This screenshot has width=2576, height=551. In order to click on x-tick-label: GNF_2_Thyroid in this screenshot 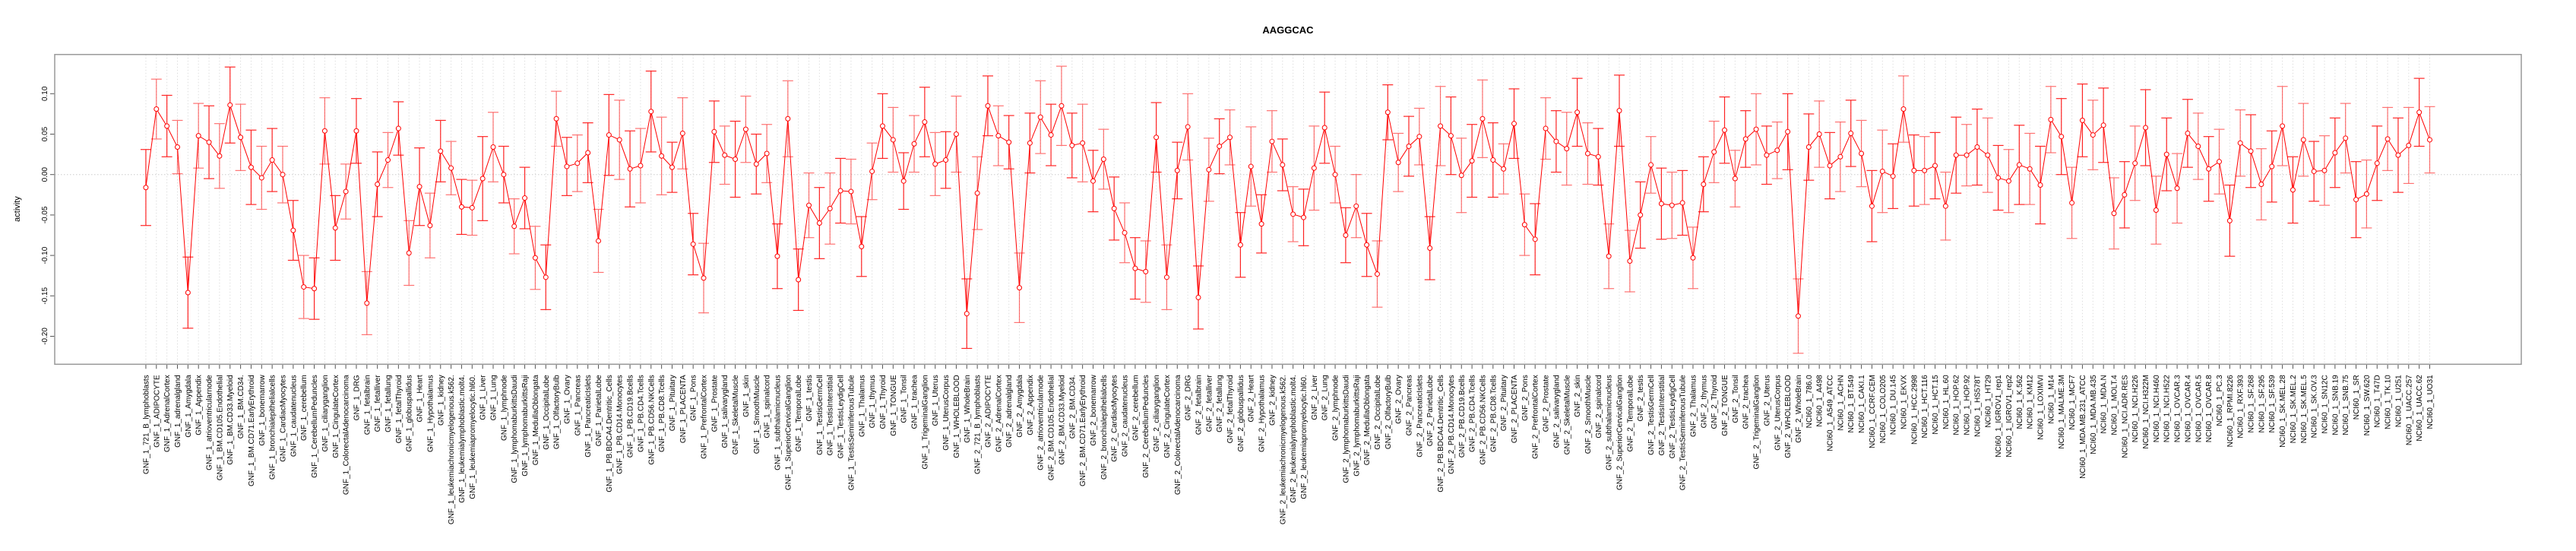, I will do `click(1715, 402)`.